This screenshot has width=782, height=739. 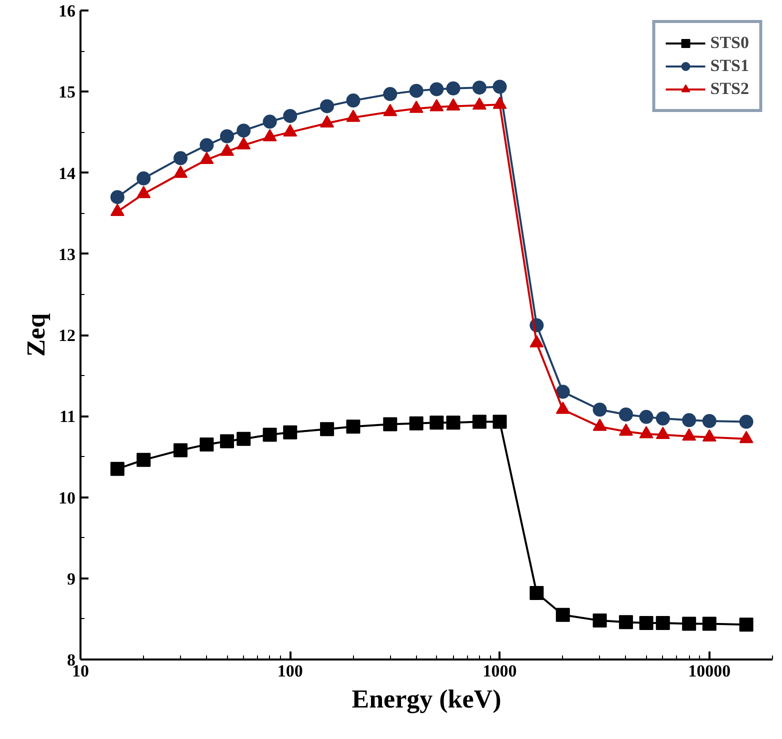 What do you see at coordinates (729, 89) in the screenshot?
I see `legend-label: STS2` at bounding box center [729, 89].